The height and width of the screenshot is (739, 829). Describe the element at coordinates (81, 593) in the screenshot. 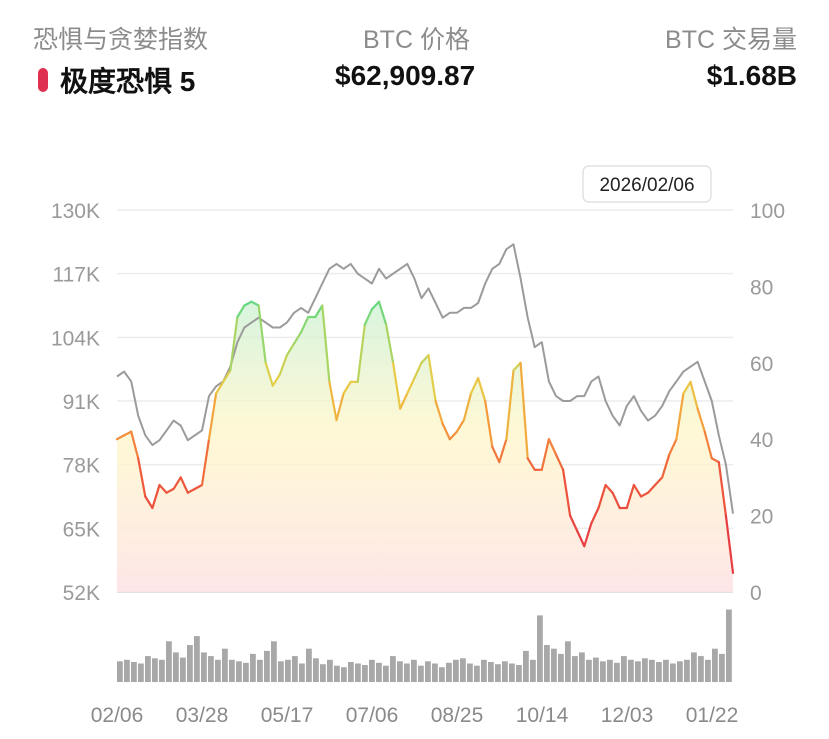

I see `price-tick: 52K` at that location.